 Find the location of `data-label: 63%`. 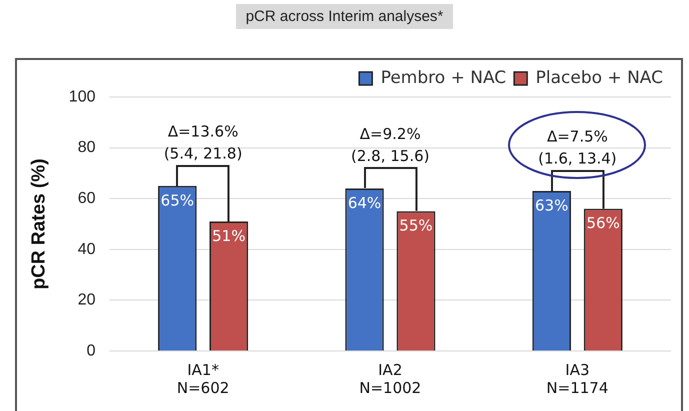

data-label: 63% is located at coordinates (551, 205).